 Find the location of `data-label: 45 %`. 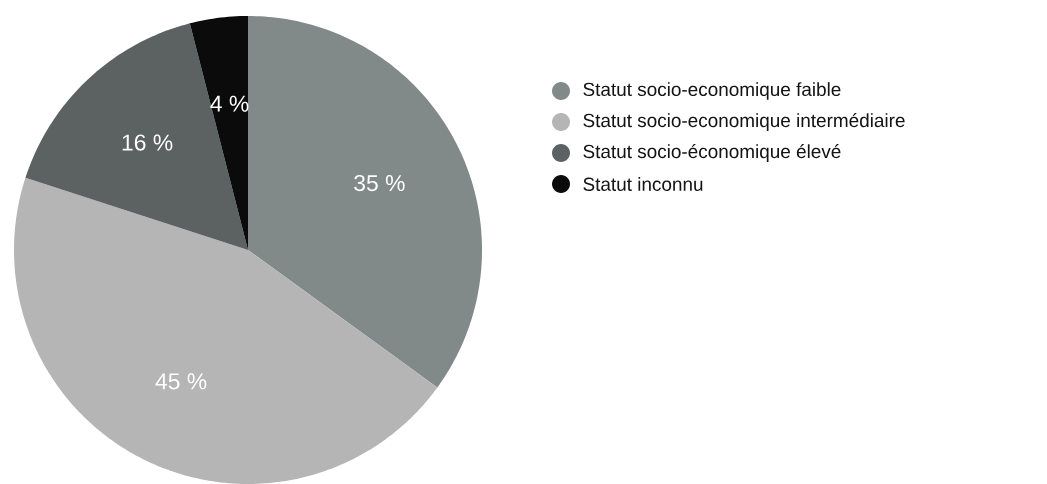

data-label: 45 % is located at coordinates (181, 381).